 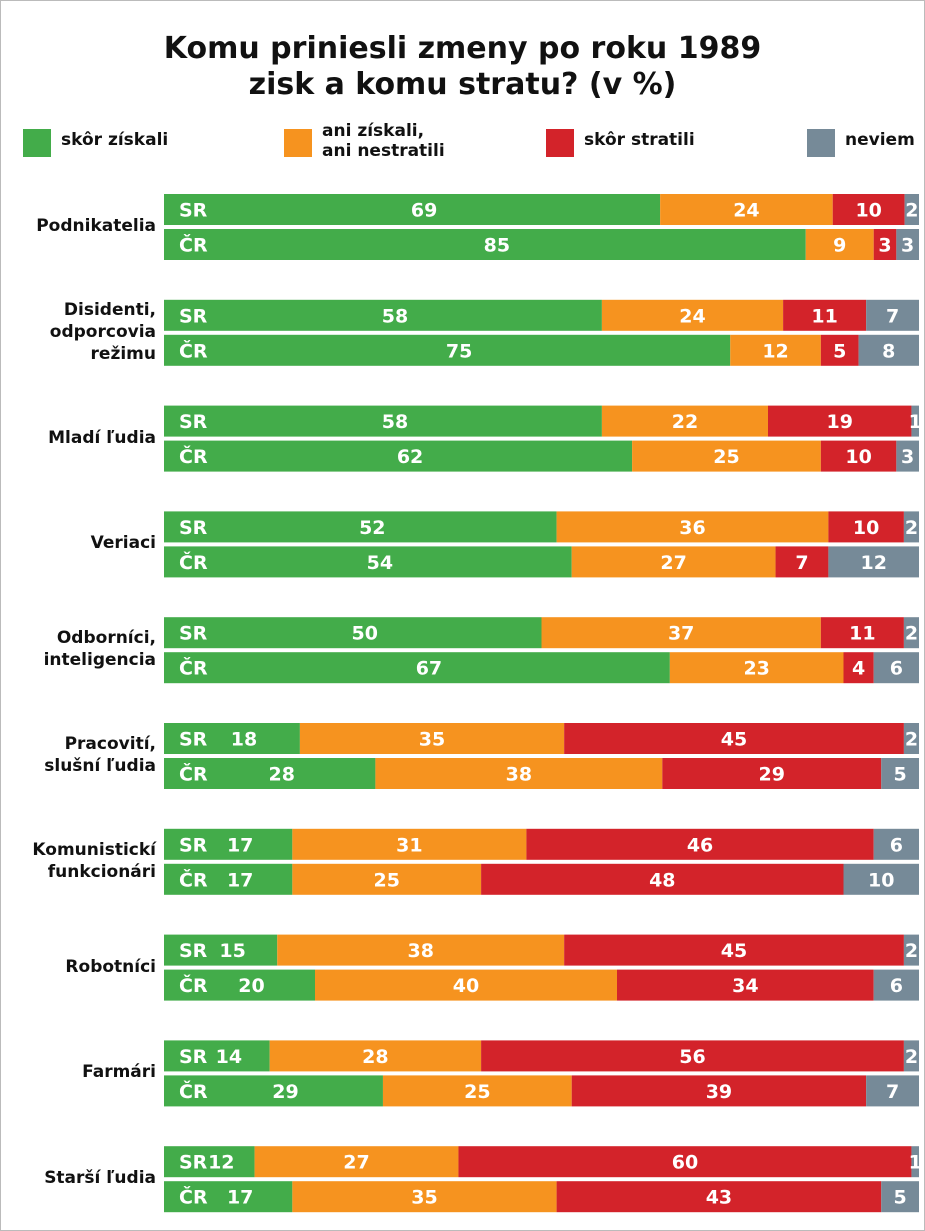 What do you see at coordinates (719, 1092) in the screenshot?
I see `value-label: 39` at bounding box center [719, 1092].